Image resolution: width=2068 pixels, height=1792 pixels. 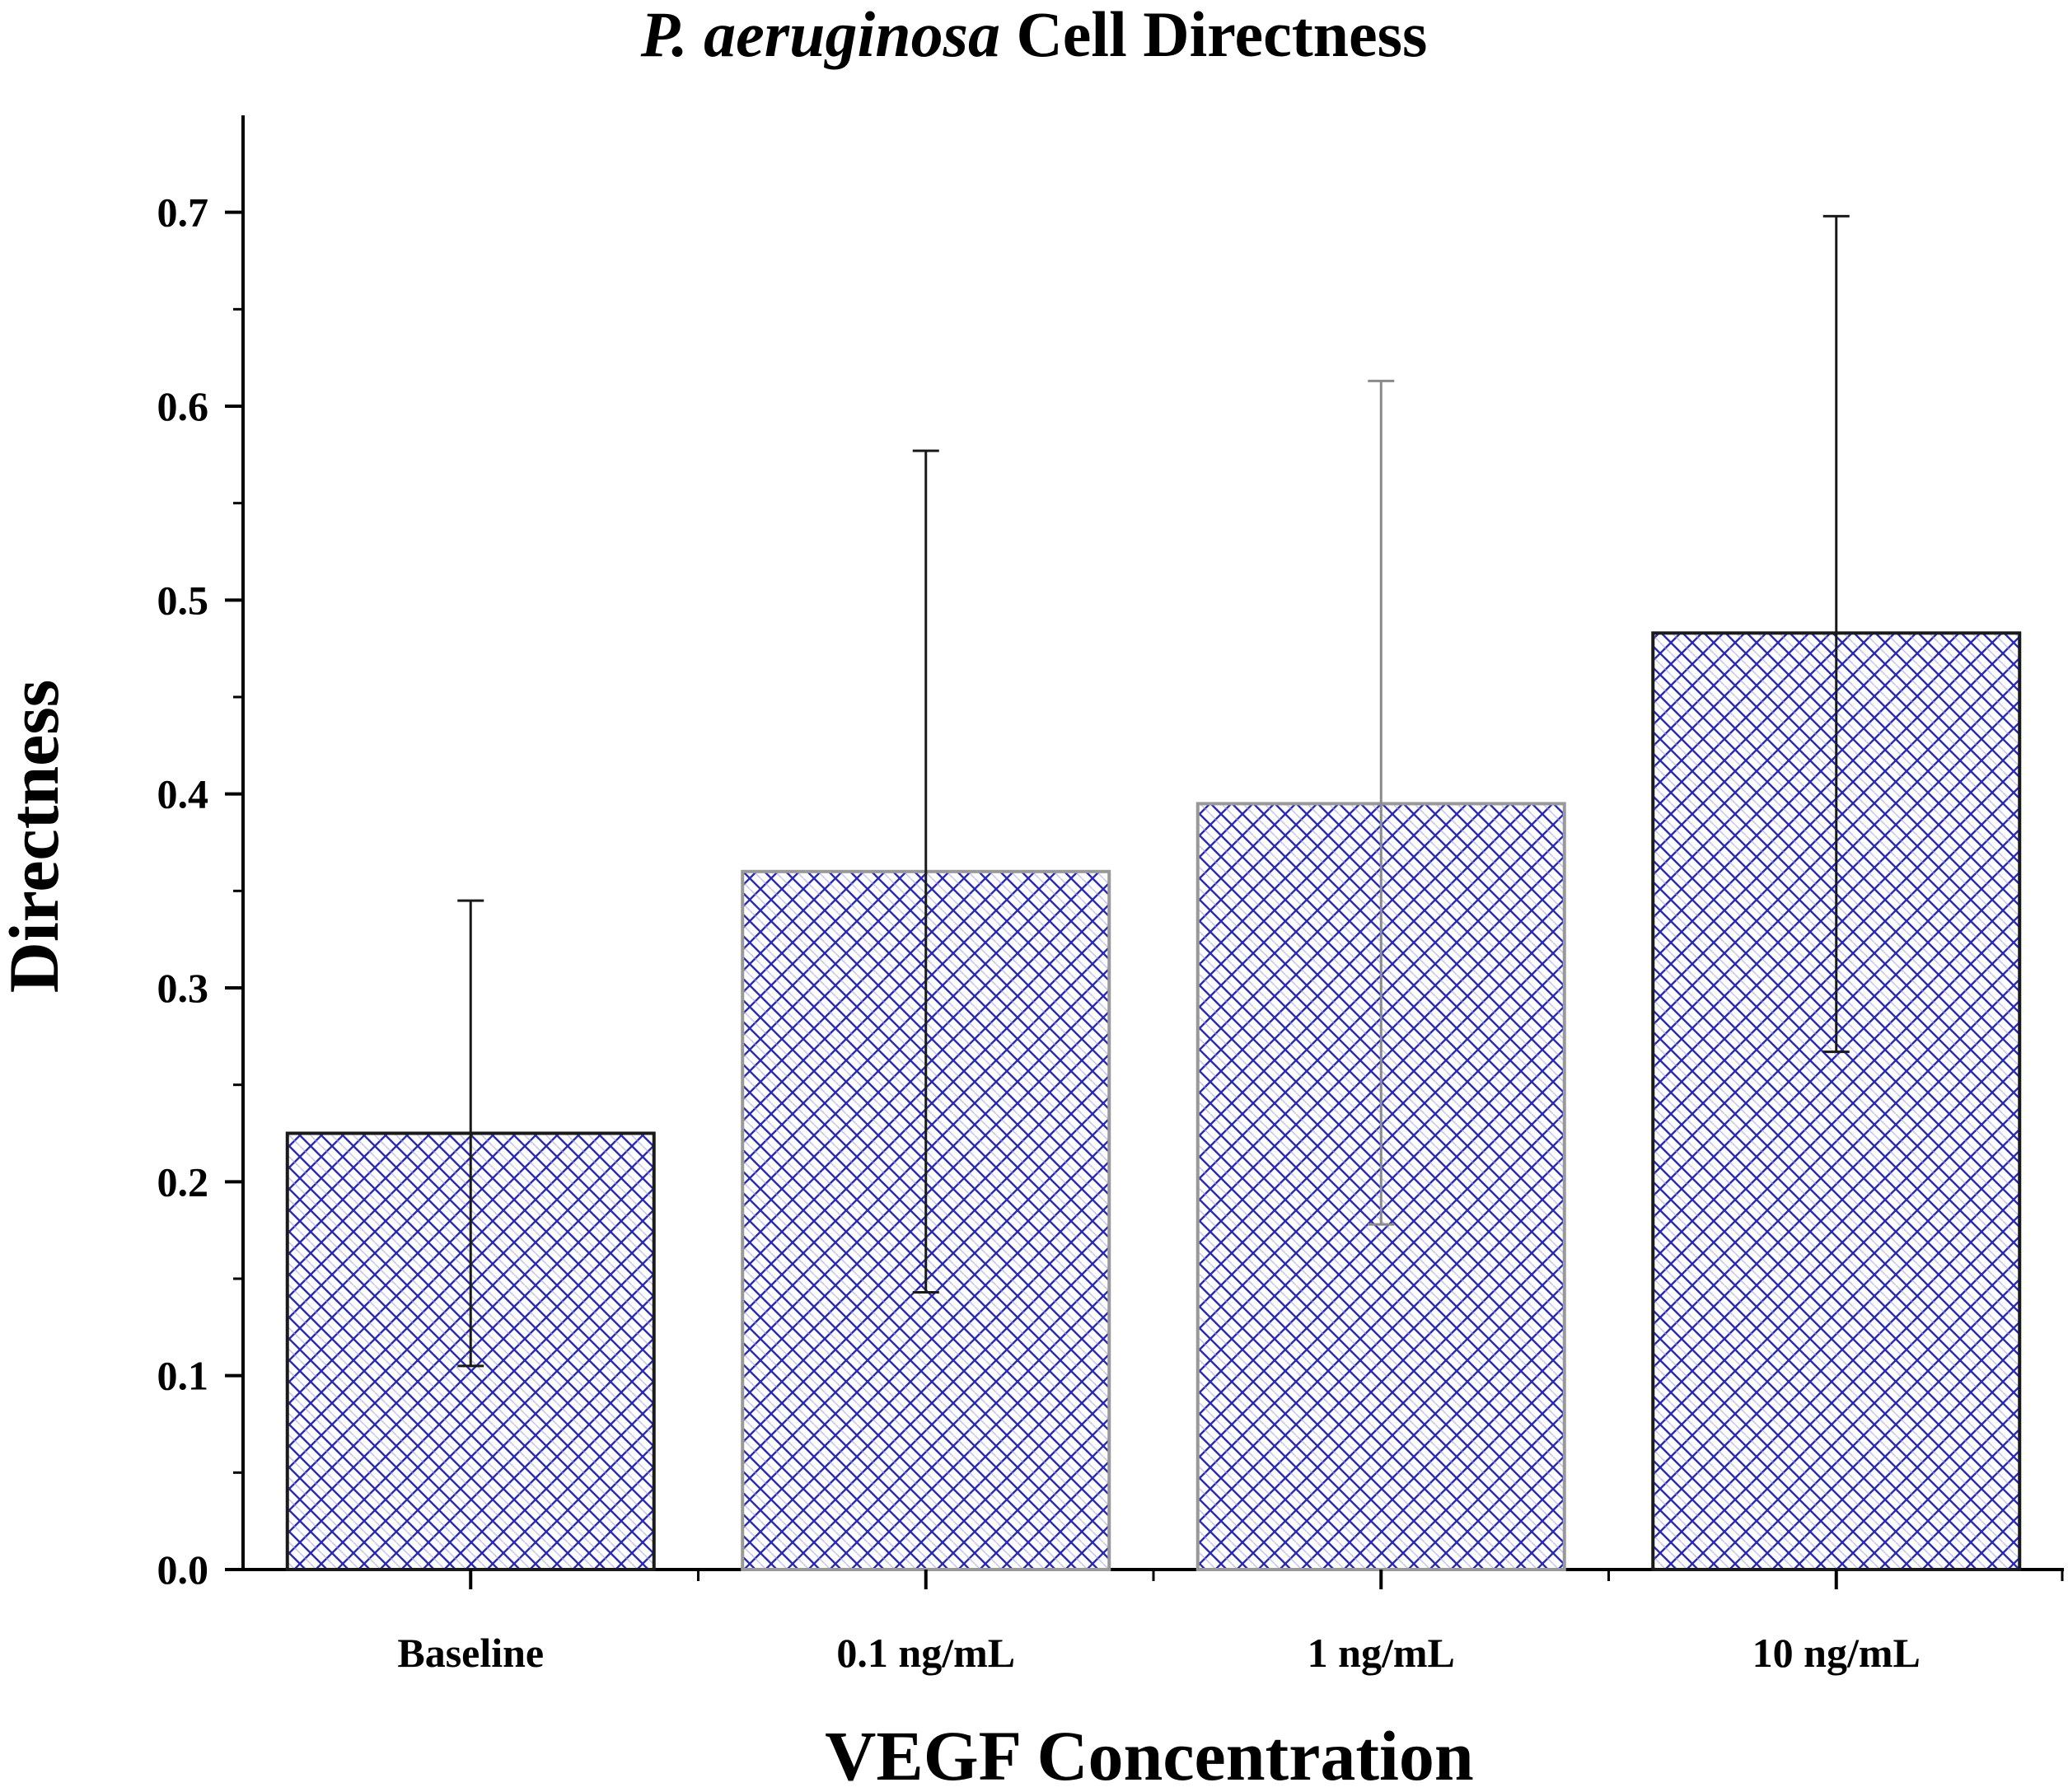 What do you see at coordinates (1230, 1623) in the screenshot?
I see `x-ticks: Baseline 0.1 ng/mL 1 ng/mL 10 ng/mL` at bounding box center [1230, 1623].